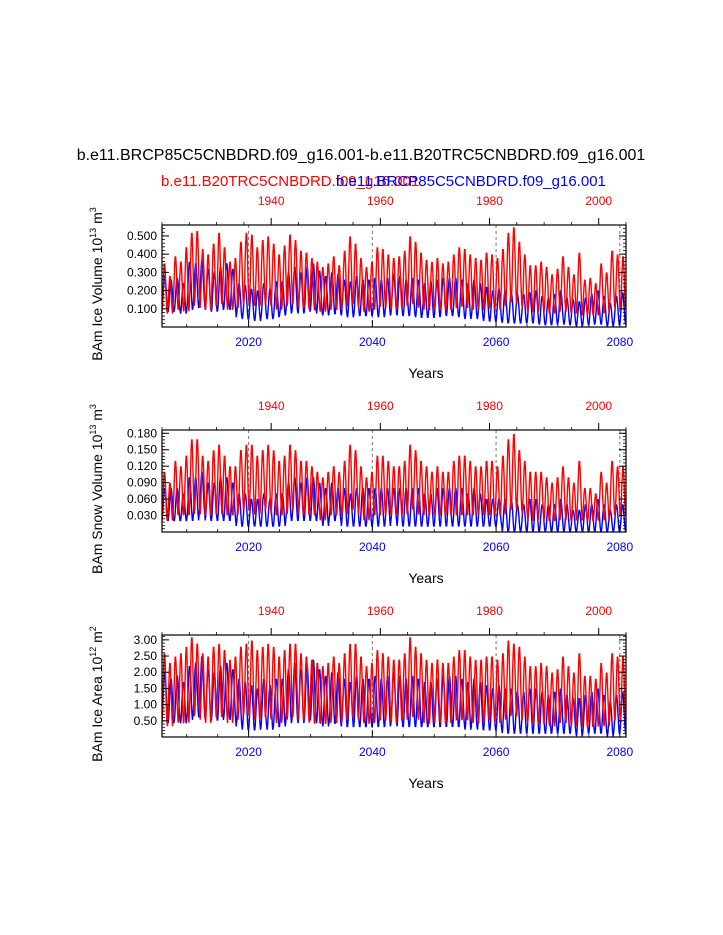 Image resolution: width=723 pixels, height=935 pixels. I want to click on y-axis-label: BAm Snow Volume 1013 m3, so click(96, 489).